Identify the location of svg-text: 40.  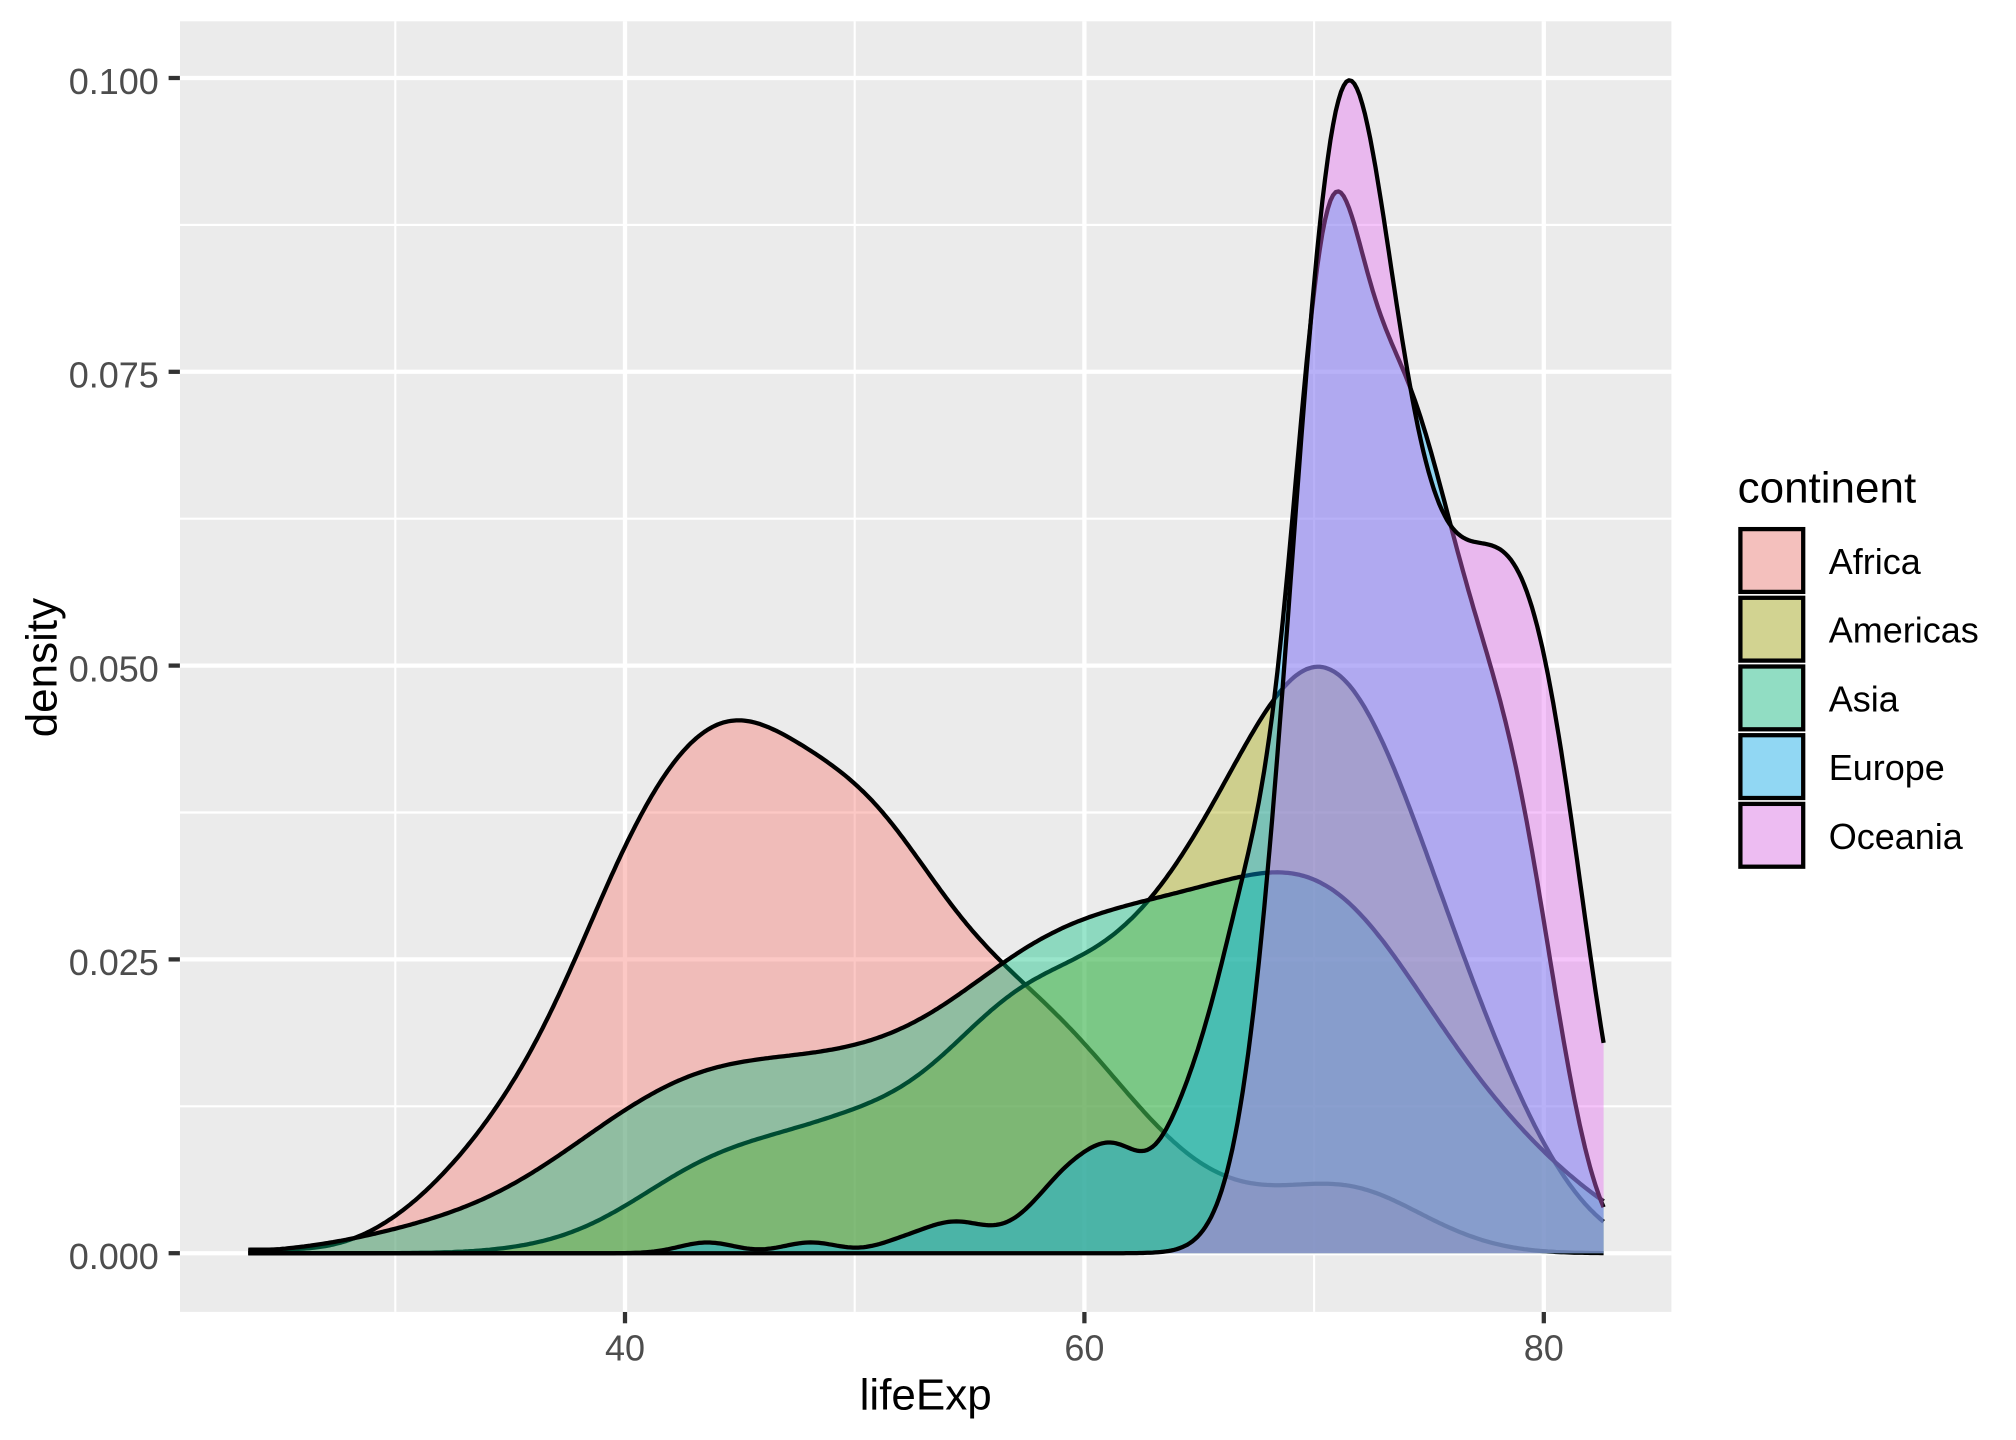
(625, 1348).